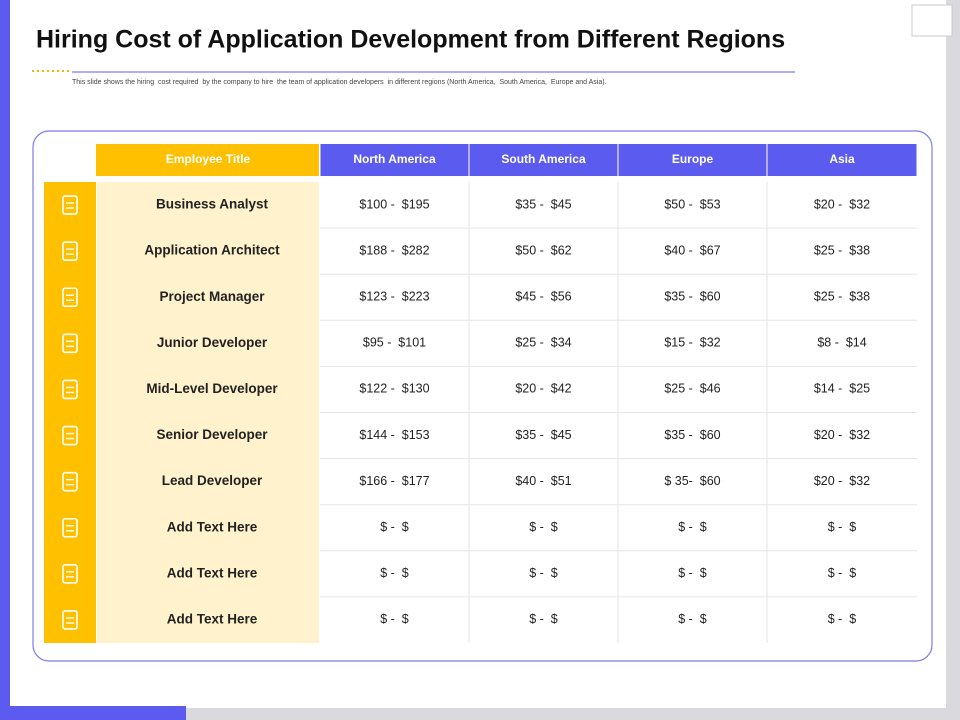  Describe the element at coordinates (208, 412) in the screenshot. I see `title-column` at that location.